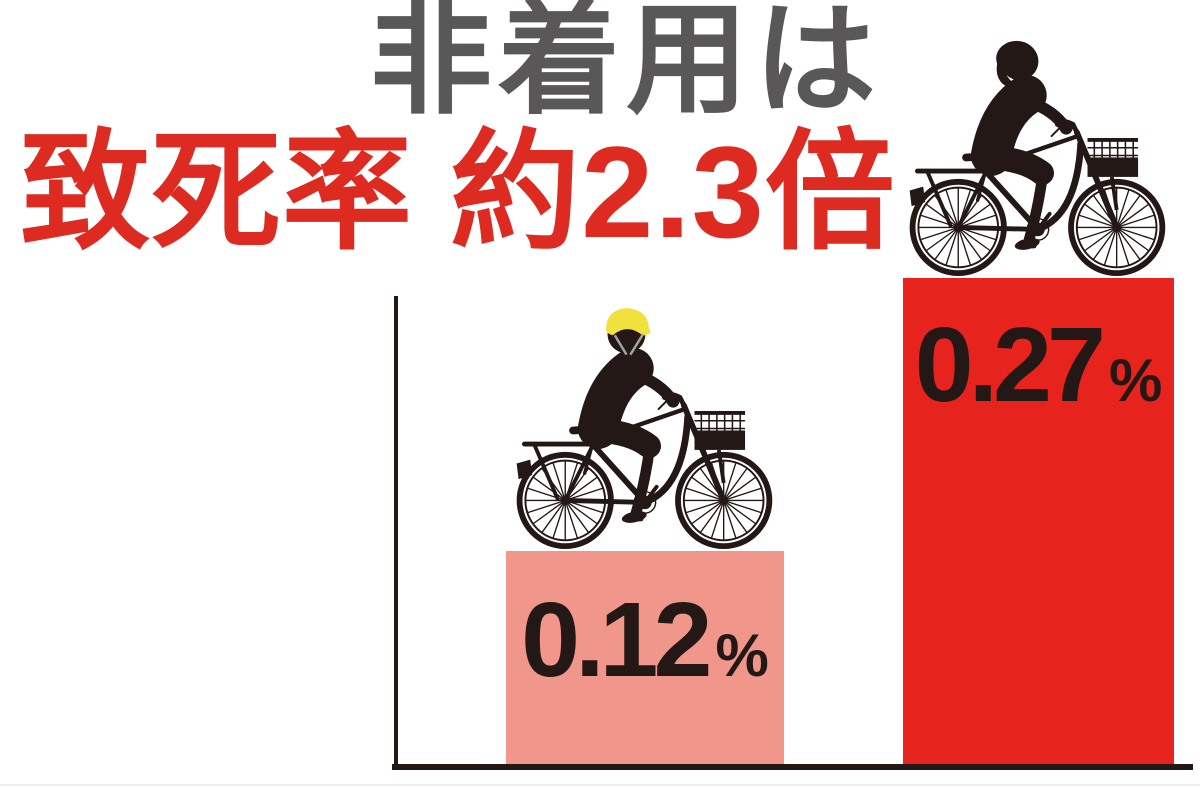 This screenshot has height=787, width=1200. What do you see at coordinates (628, 332) in the screenshot?
I see `yellow-helmet` at bounding box center [628, 332].